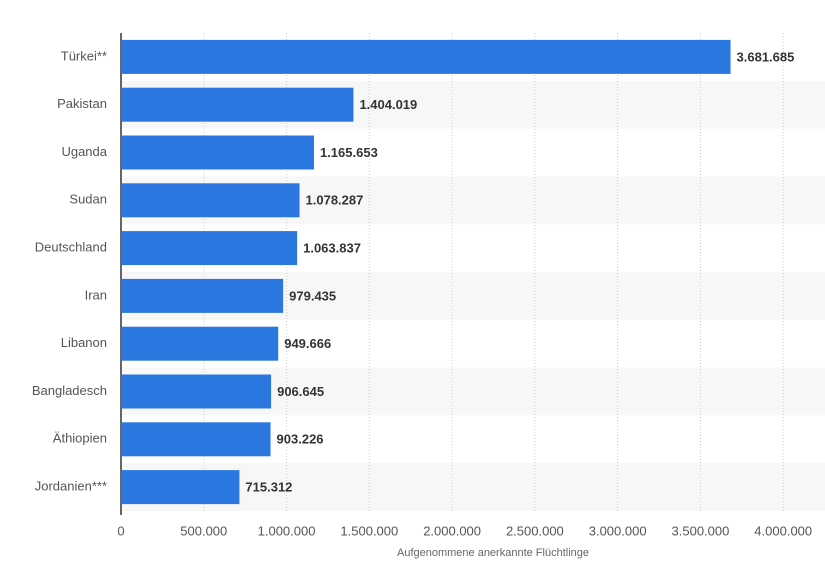  I want to click on x-tick-label: 2.500.000, so click(535, 530).